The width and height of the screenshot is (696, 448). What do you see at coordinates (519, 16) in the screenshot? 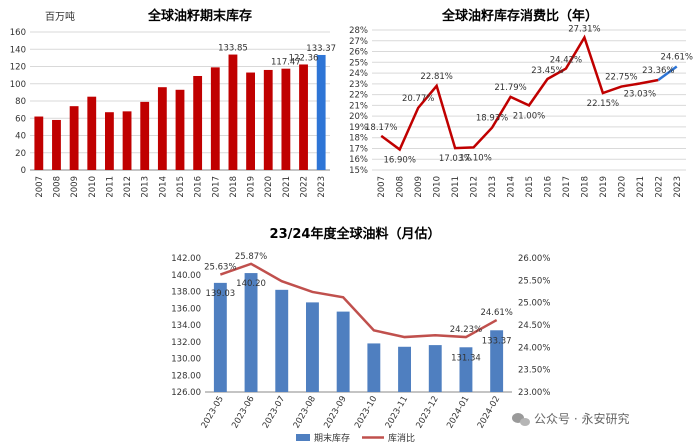
I see `chart2-title: 全球油籽库存消费比（年）` at bounding box center [519, 16].